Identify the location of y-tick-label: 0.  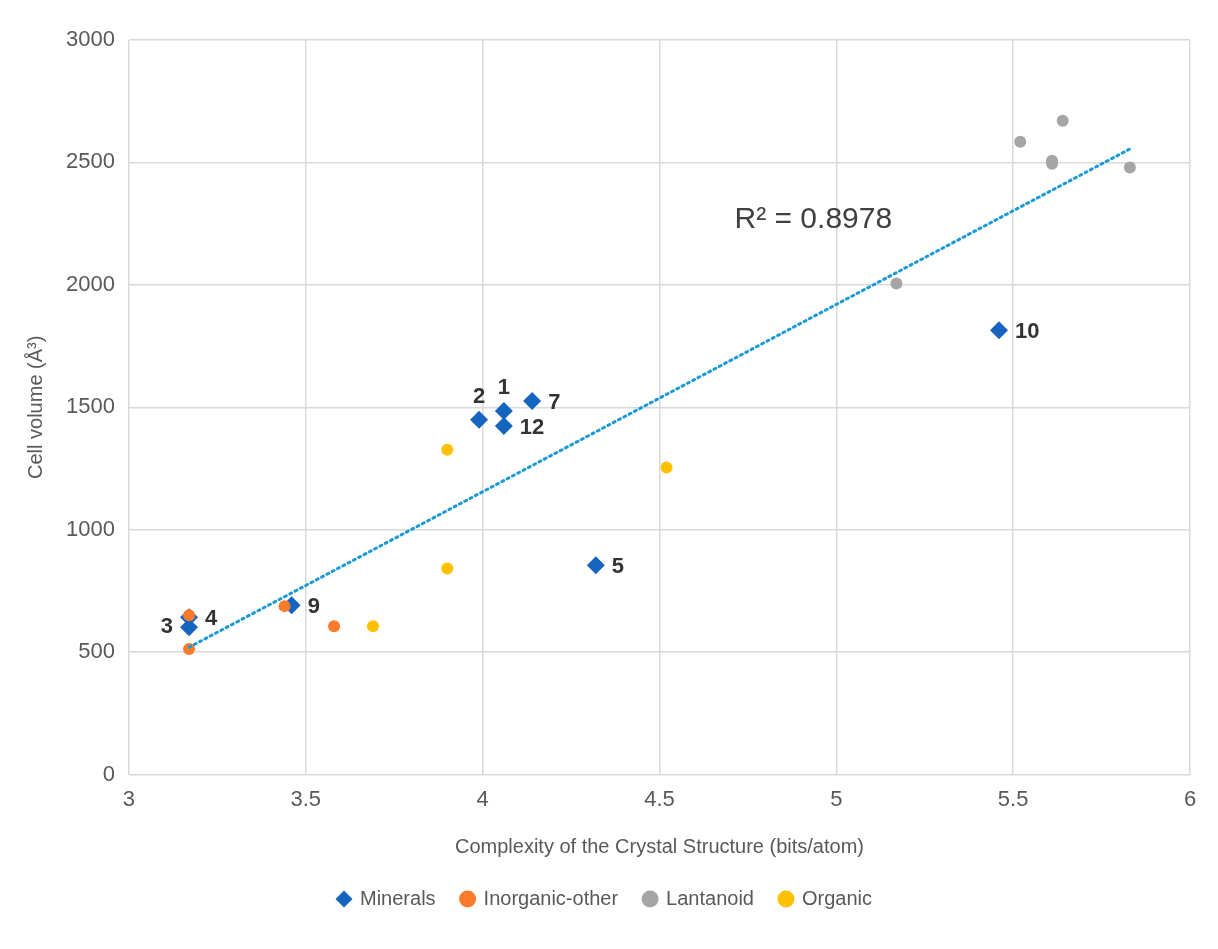
(108, 773).